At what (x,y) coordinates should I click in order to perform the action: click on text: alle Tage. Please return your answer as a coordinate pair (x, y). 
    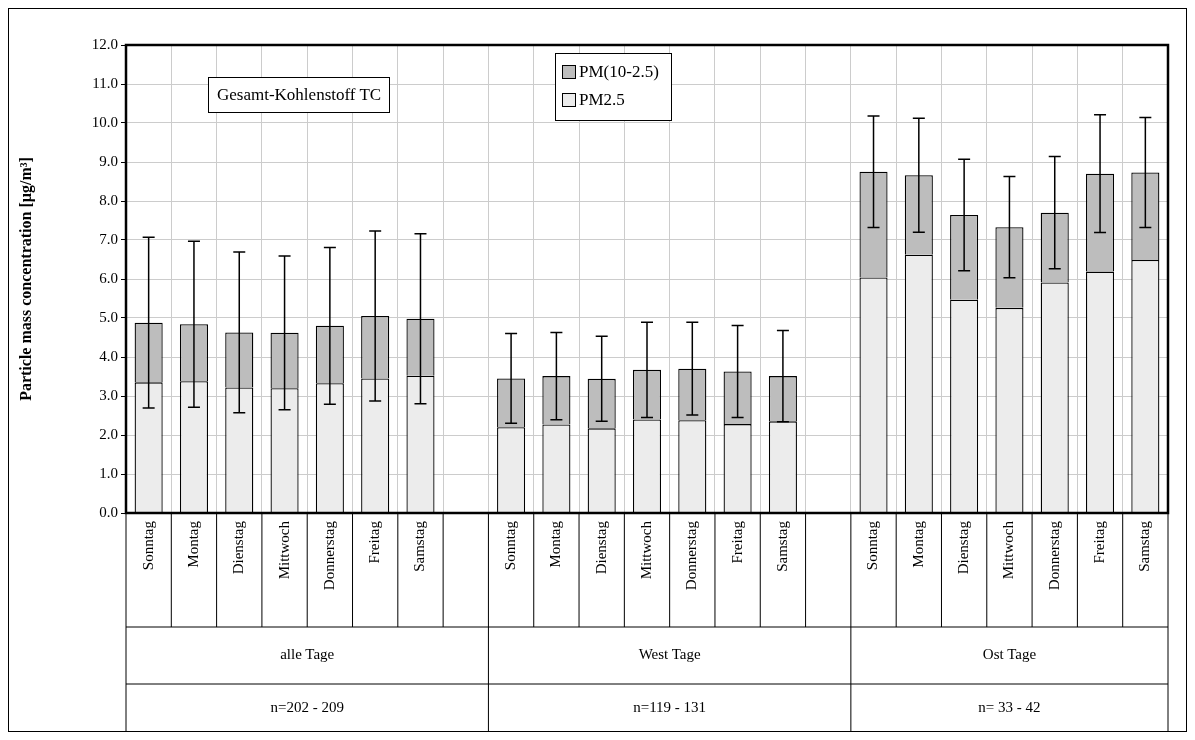
    Looking at the image, I should click on (307, 654).